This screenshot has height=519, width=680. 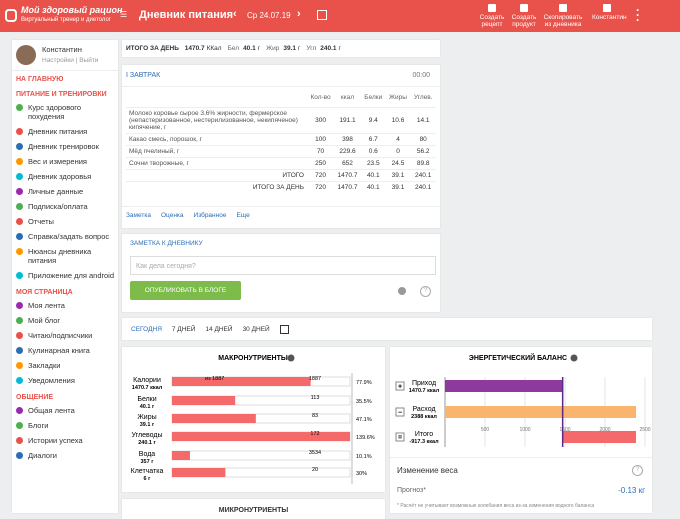 I want to click on header-action: Константин, so click(x=609, y=12).